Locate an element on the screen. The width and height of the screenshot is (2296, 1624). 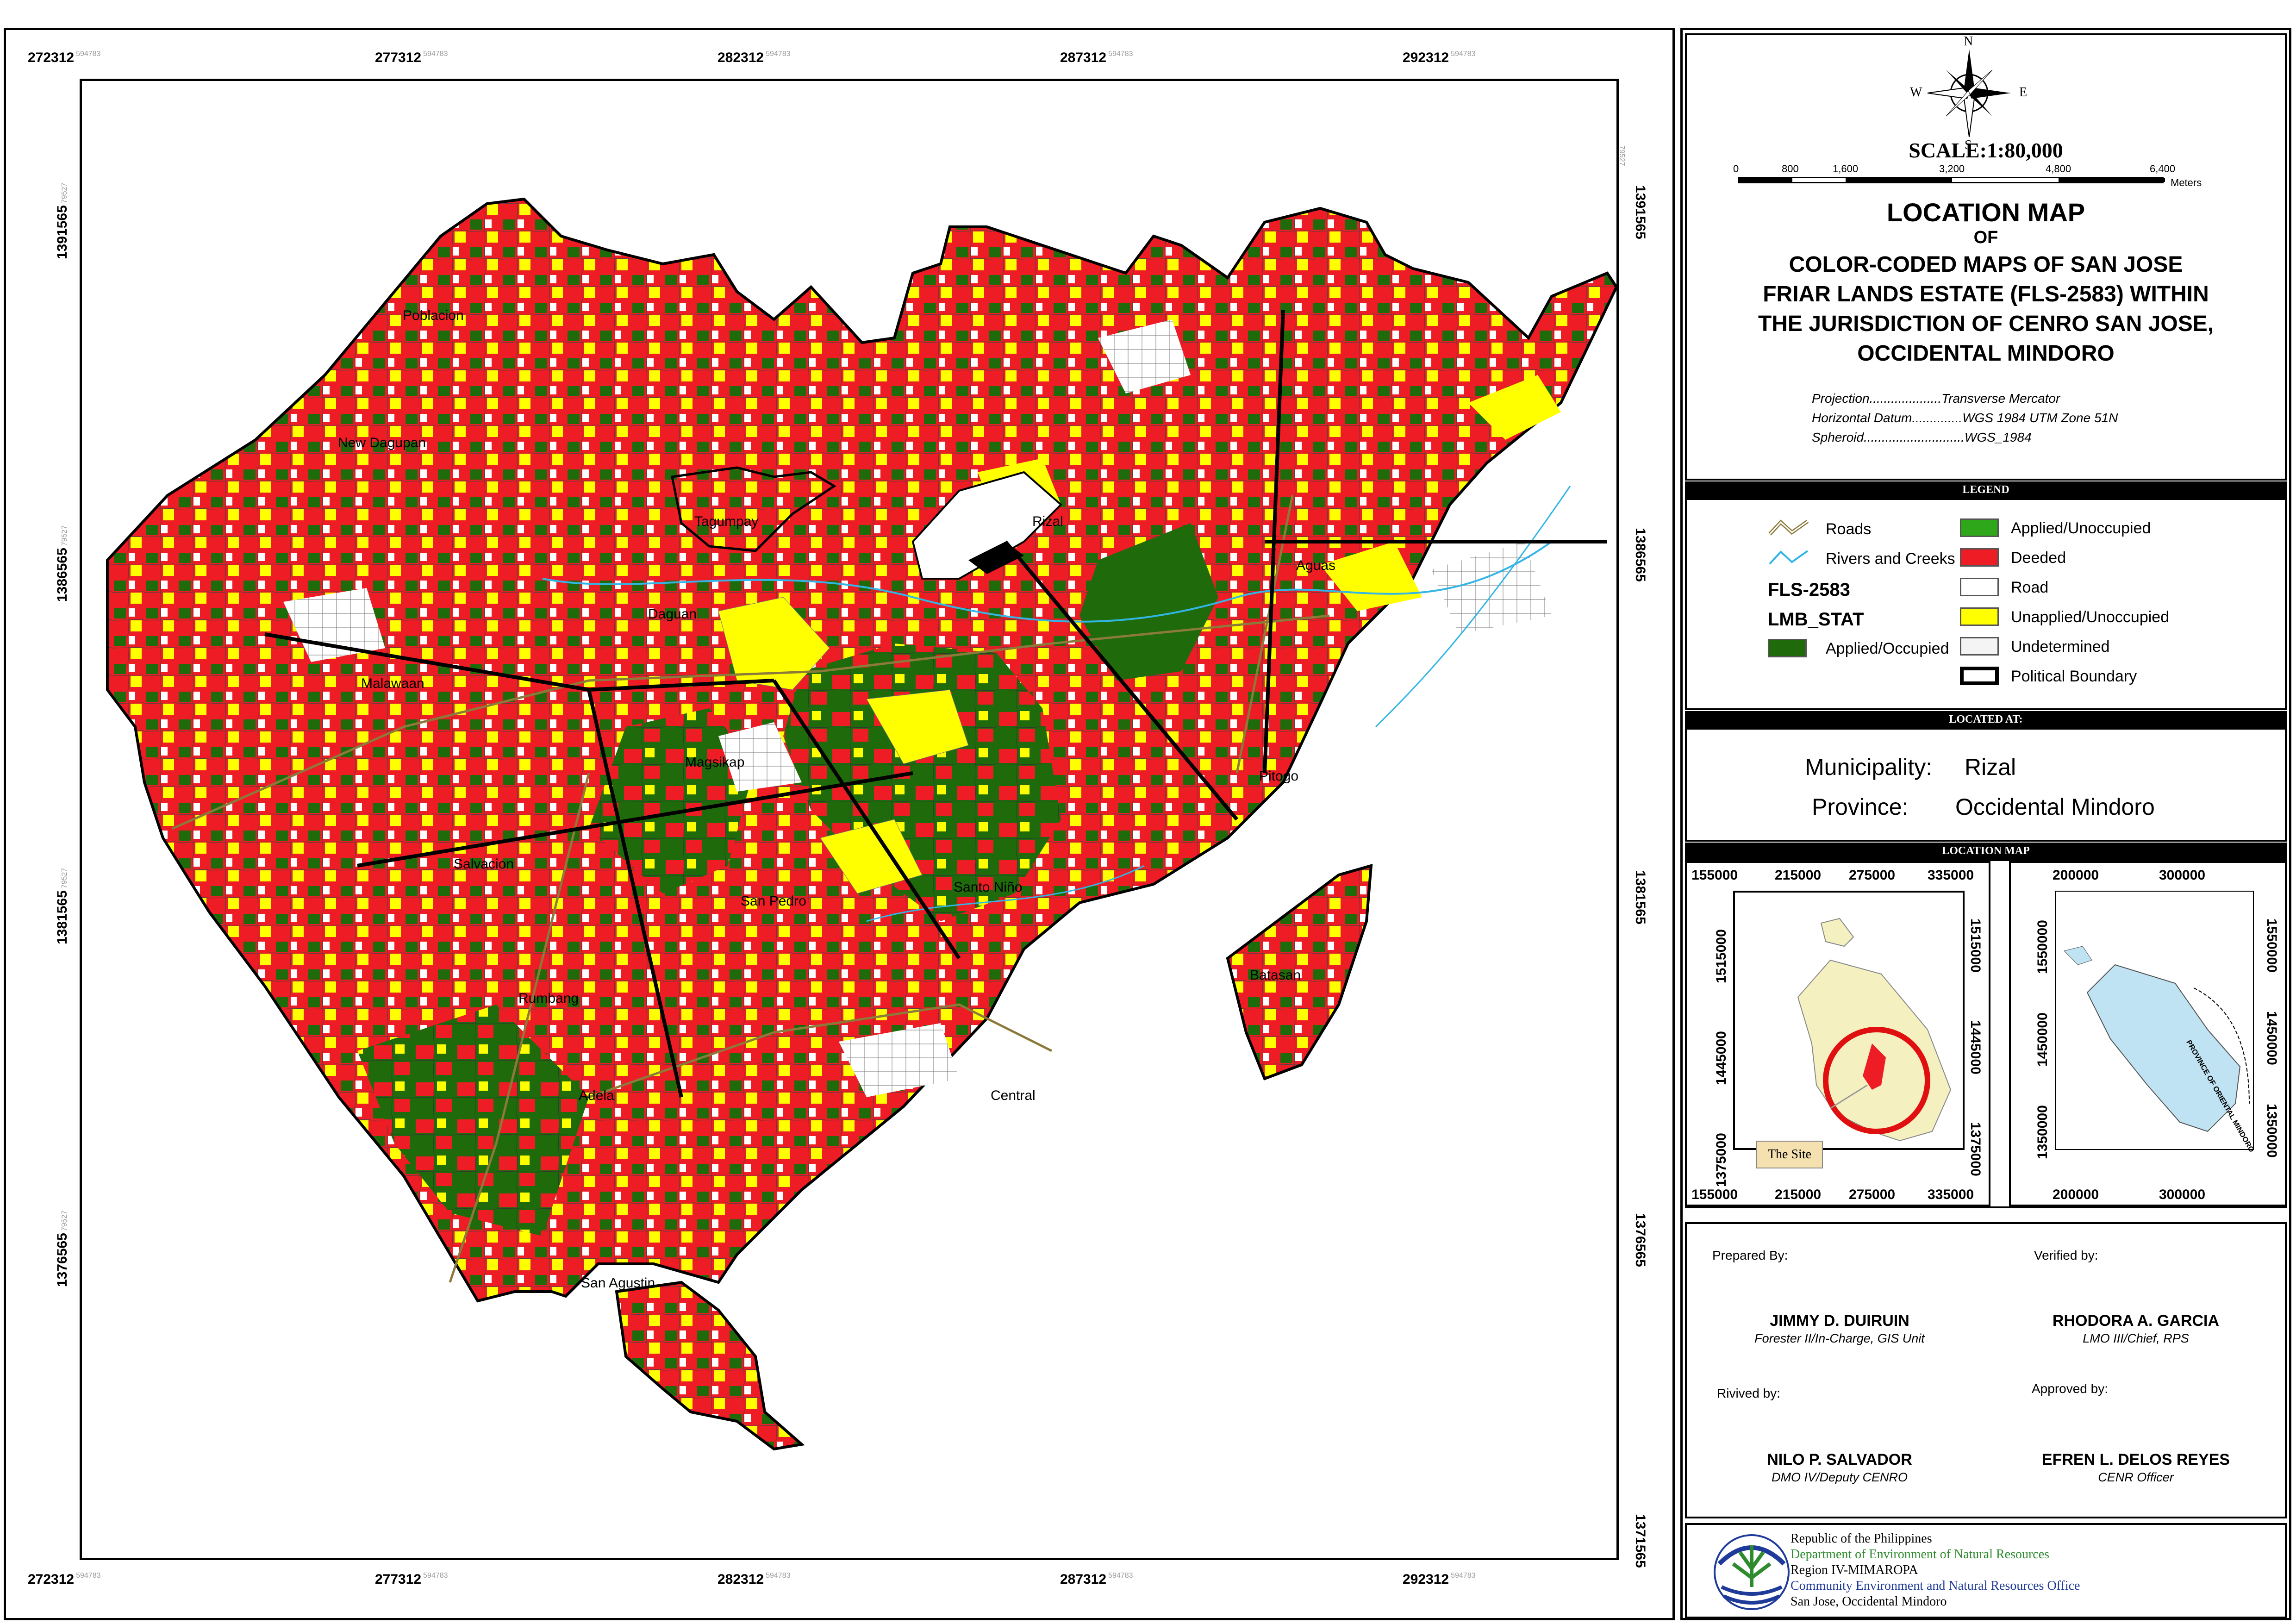
left-tick: 137656579527 is located at coordinates (62, 1248).